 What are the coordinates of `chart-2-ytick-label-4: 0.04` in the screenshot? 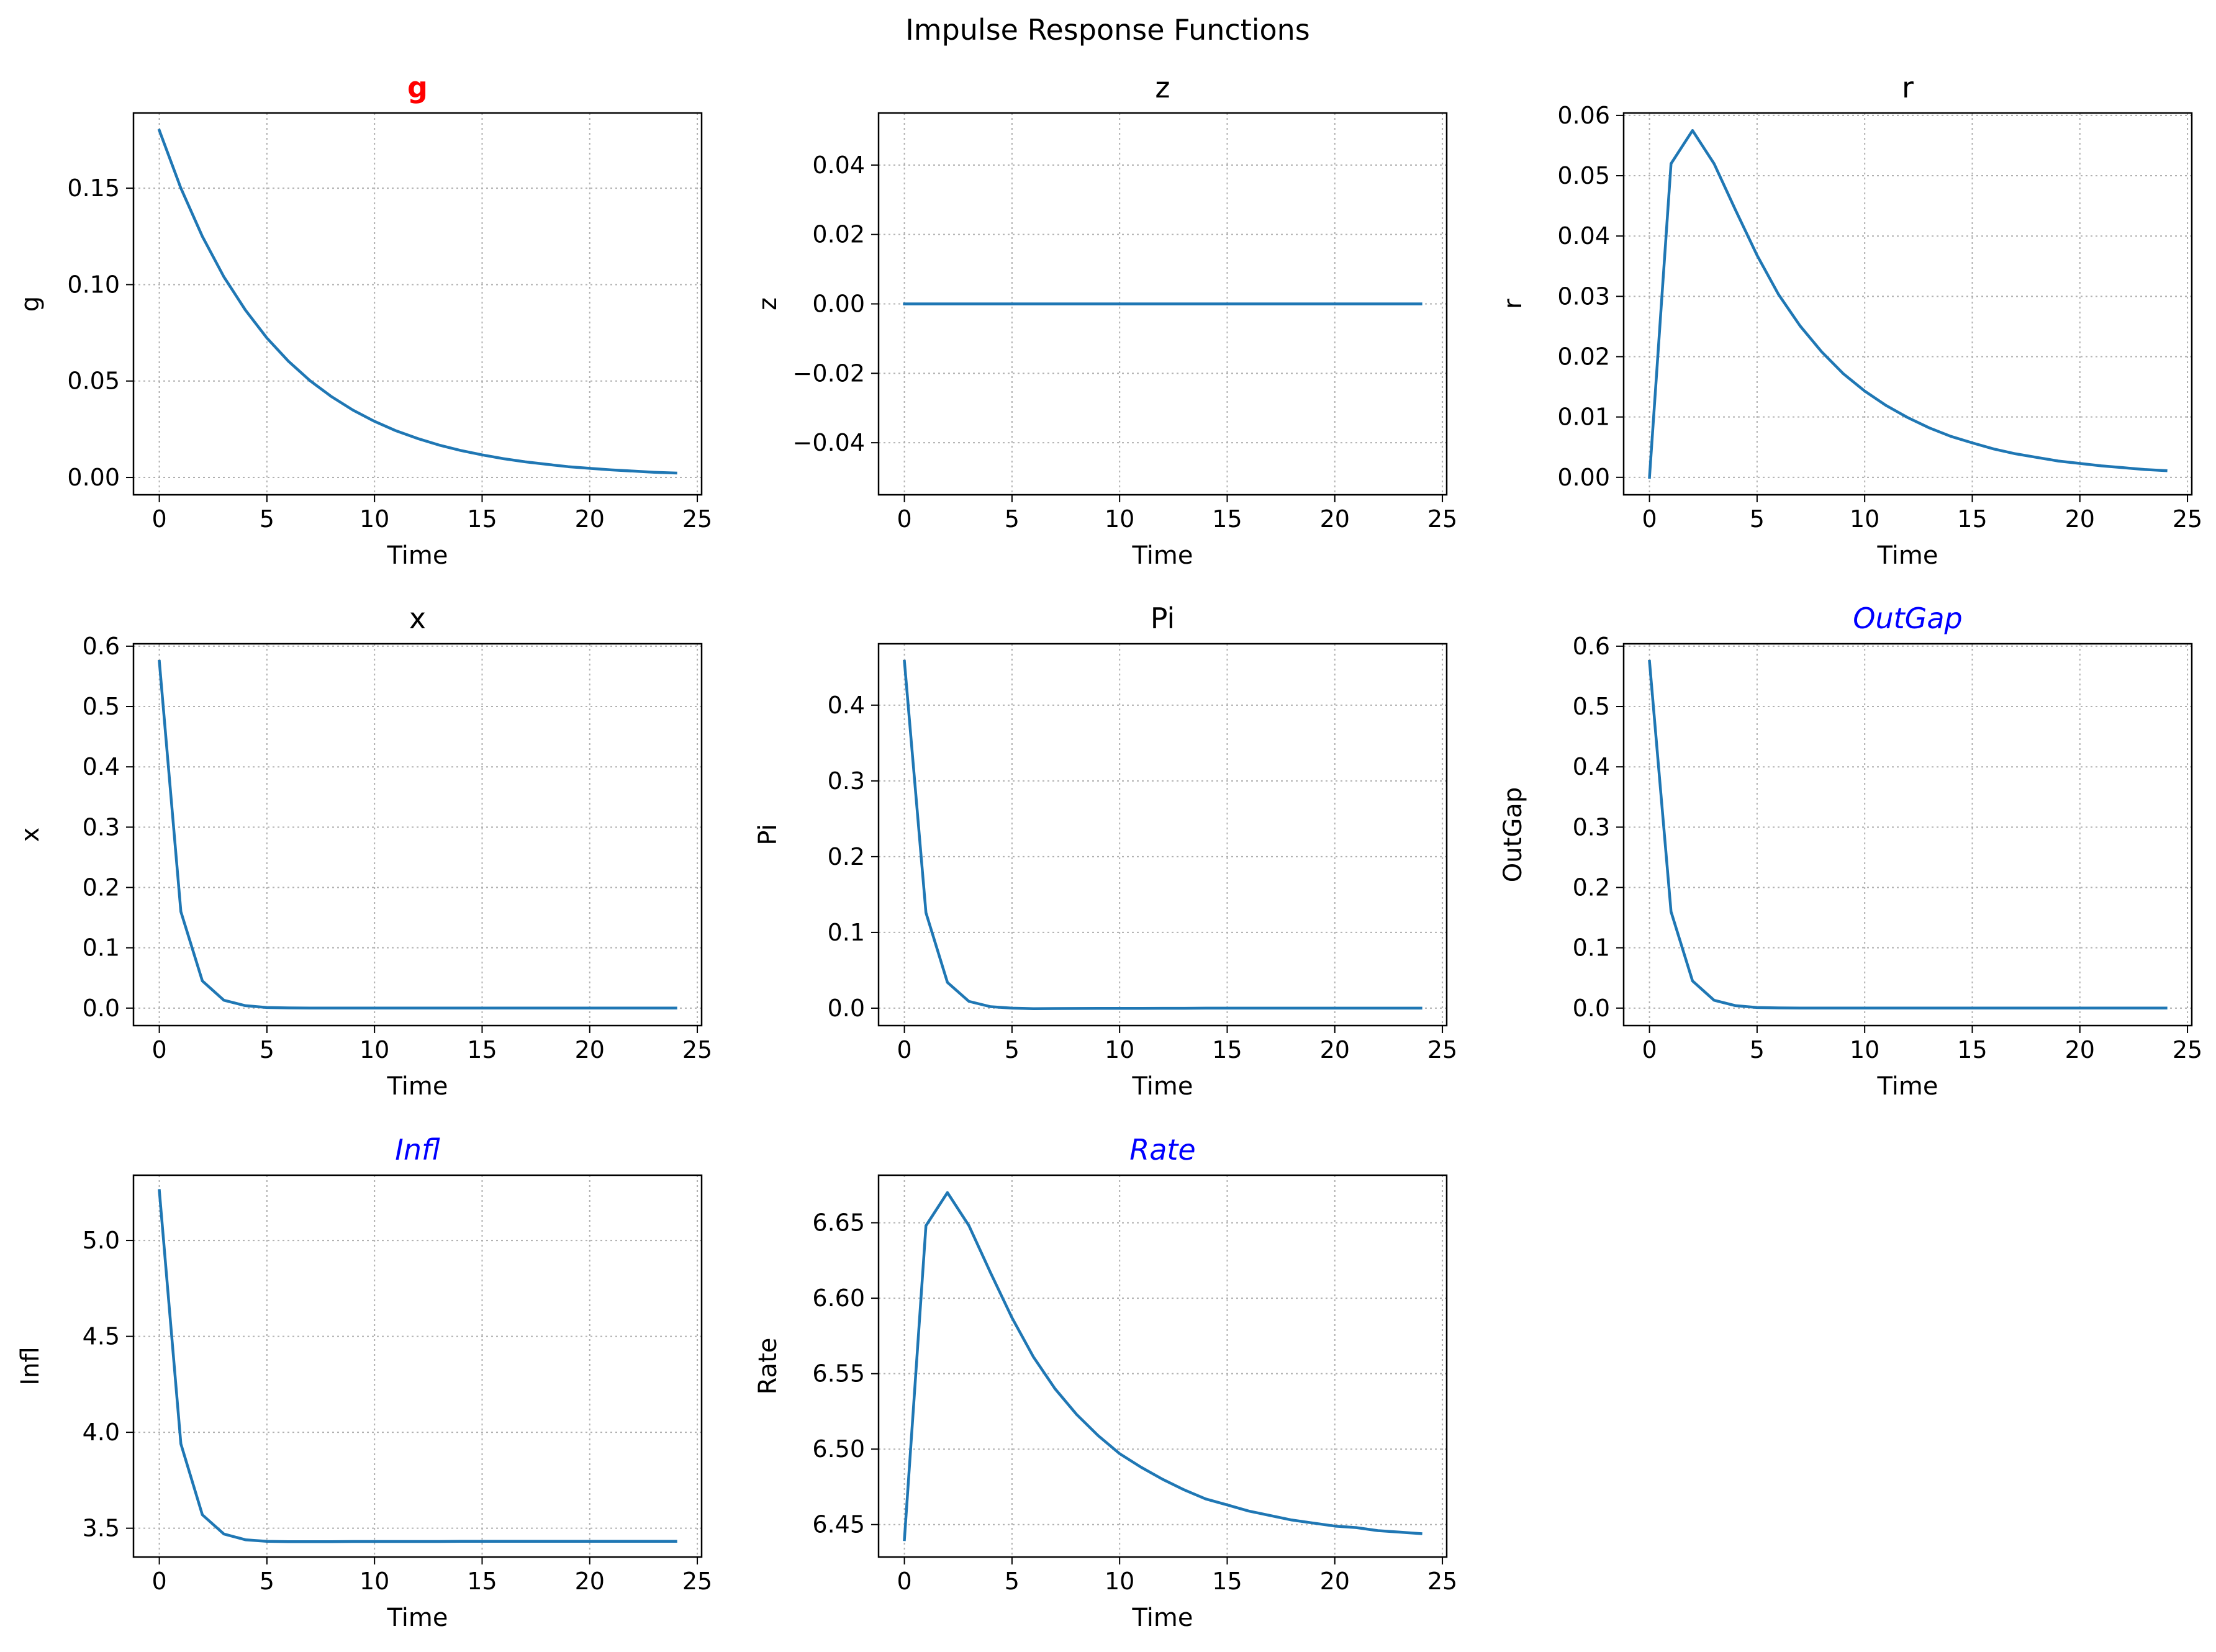 It's located at (838, 165).